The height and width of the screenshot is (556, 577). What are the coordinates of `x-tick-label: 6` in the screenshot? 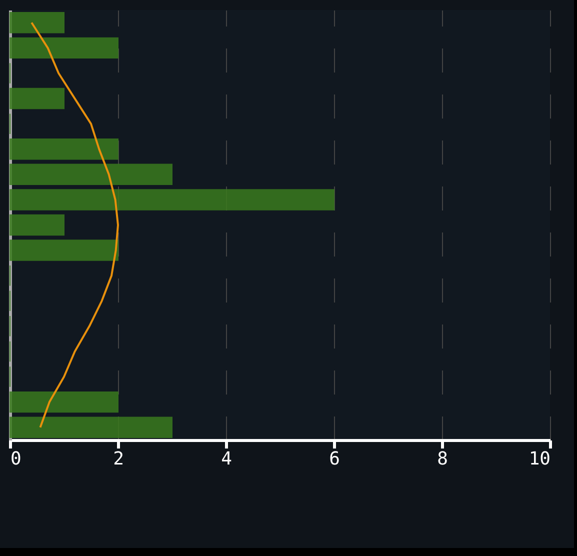 It's located at (334, 459).